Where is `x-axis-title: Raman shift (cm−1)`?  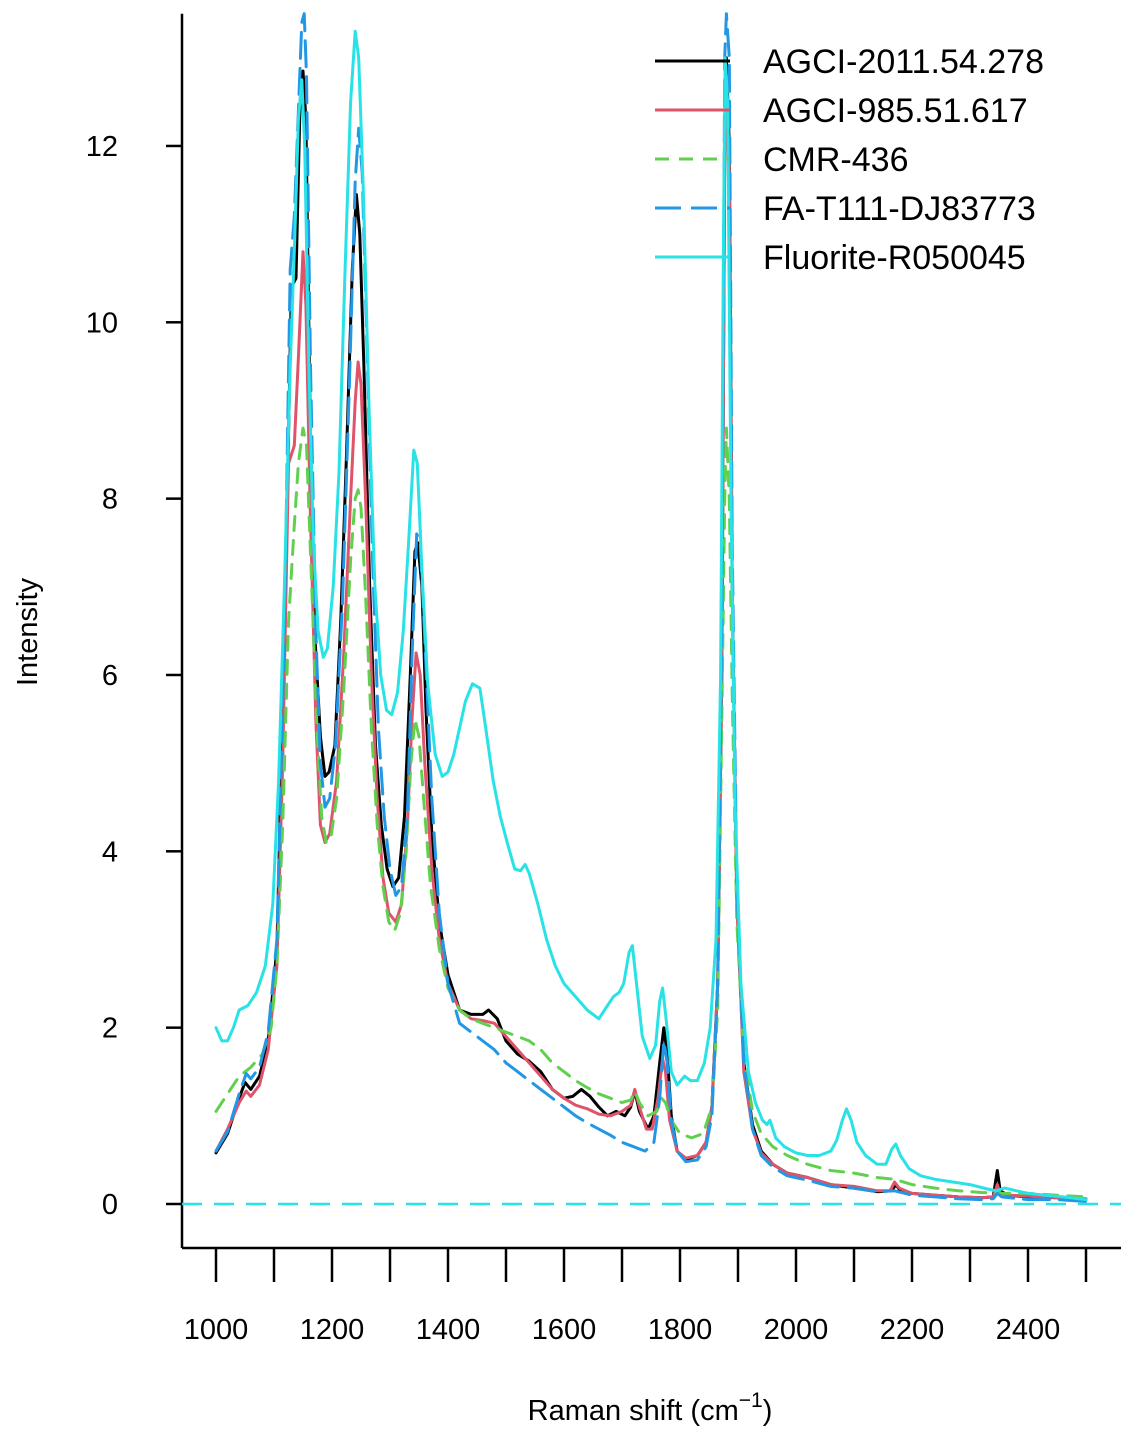 x-axis-title: Raman shift (cm−1) is located at coordinates (650, 1408).